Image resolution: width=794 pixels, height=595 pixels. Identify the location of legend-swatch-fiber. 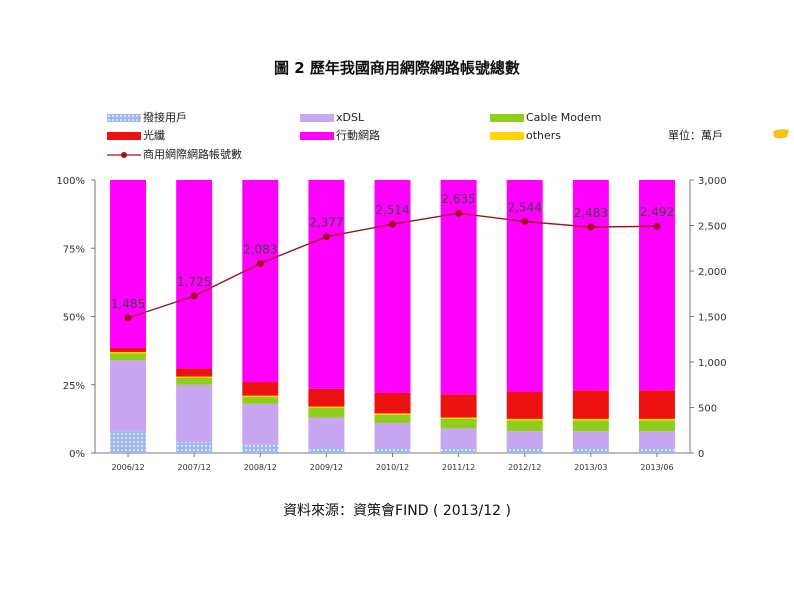
(124, 136).